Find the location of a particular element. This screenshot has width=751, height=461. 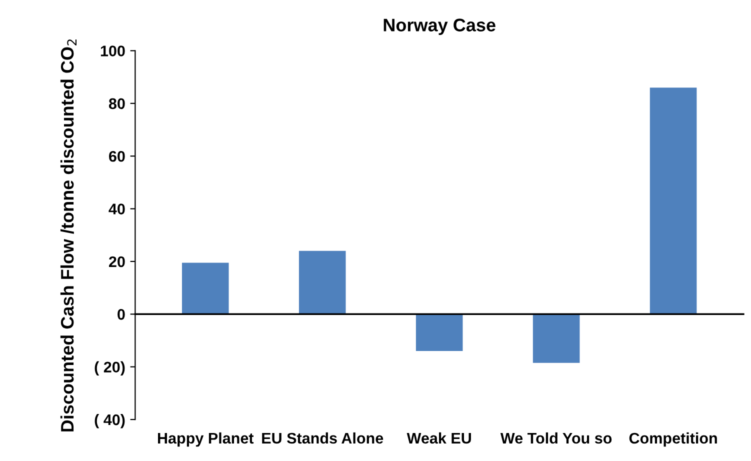

y-axis-title: Discounted Cash Flow /tonne discounted CO$_{2}$ is located at coordinates (68, 235).